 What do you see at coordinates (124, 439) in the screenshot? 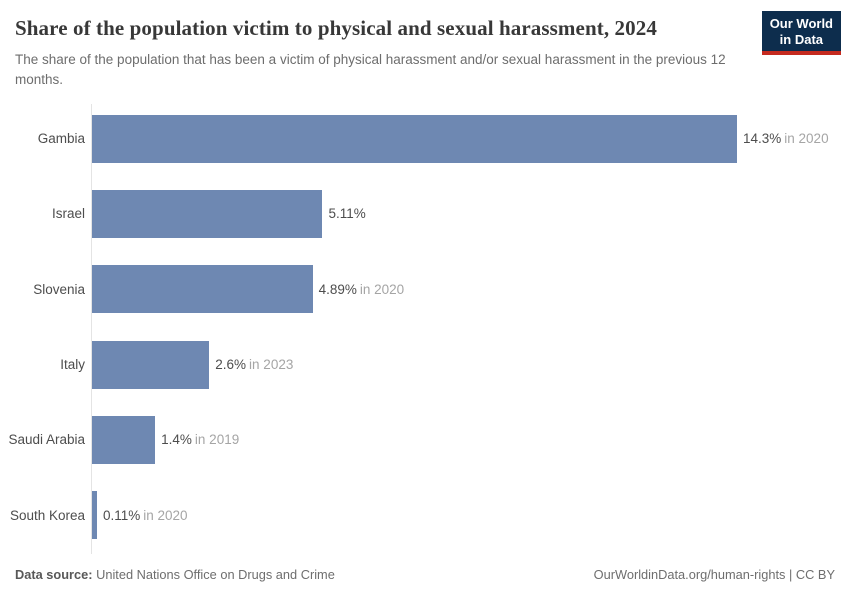
I see `bar-saudi-arabia` at bounding box center [124, 439].